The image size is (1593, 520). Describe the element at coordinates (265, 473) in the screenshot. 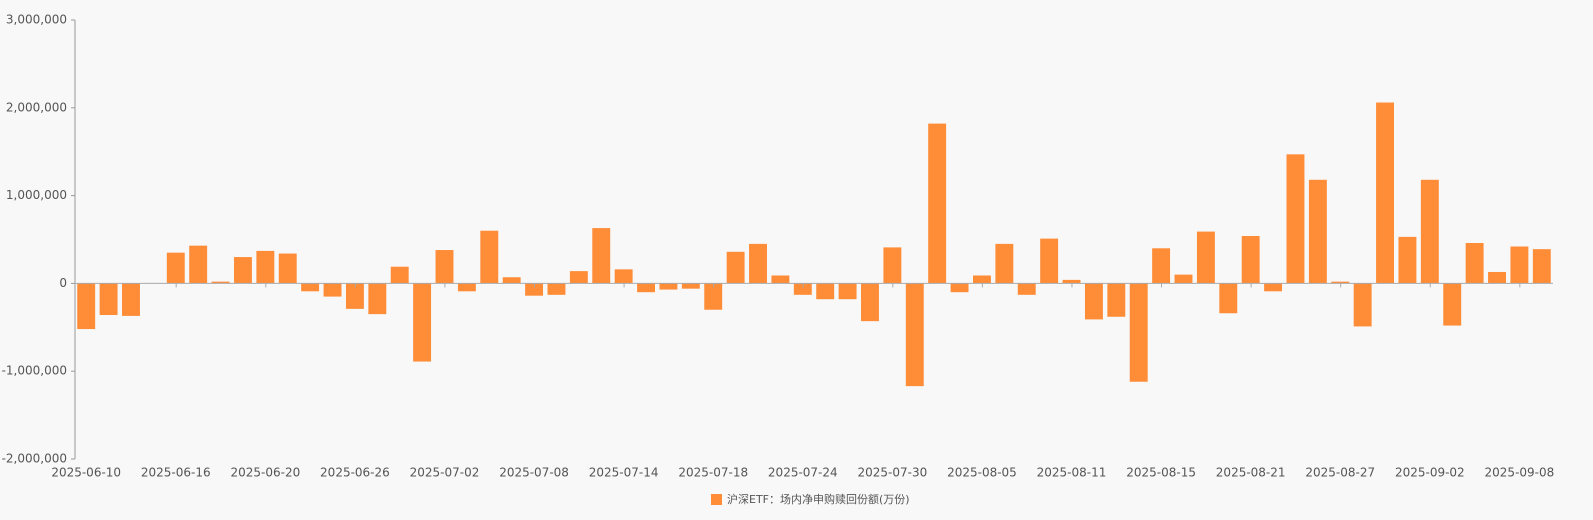

I see `x-tick-label: 2025-06-20` at that location.